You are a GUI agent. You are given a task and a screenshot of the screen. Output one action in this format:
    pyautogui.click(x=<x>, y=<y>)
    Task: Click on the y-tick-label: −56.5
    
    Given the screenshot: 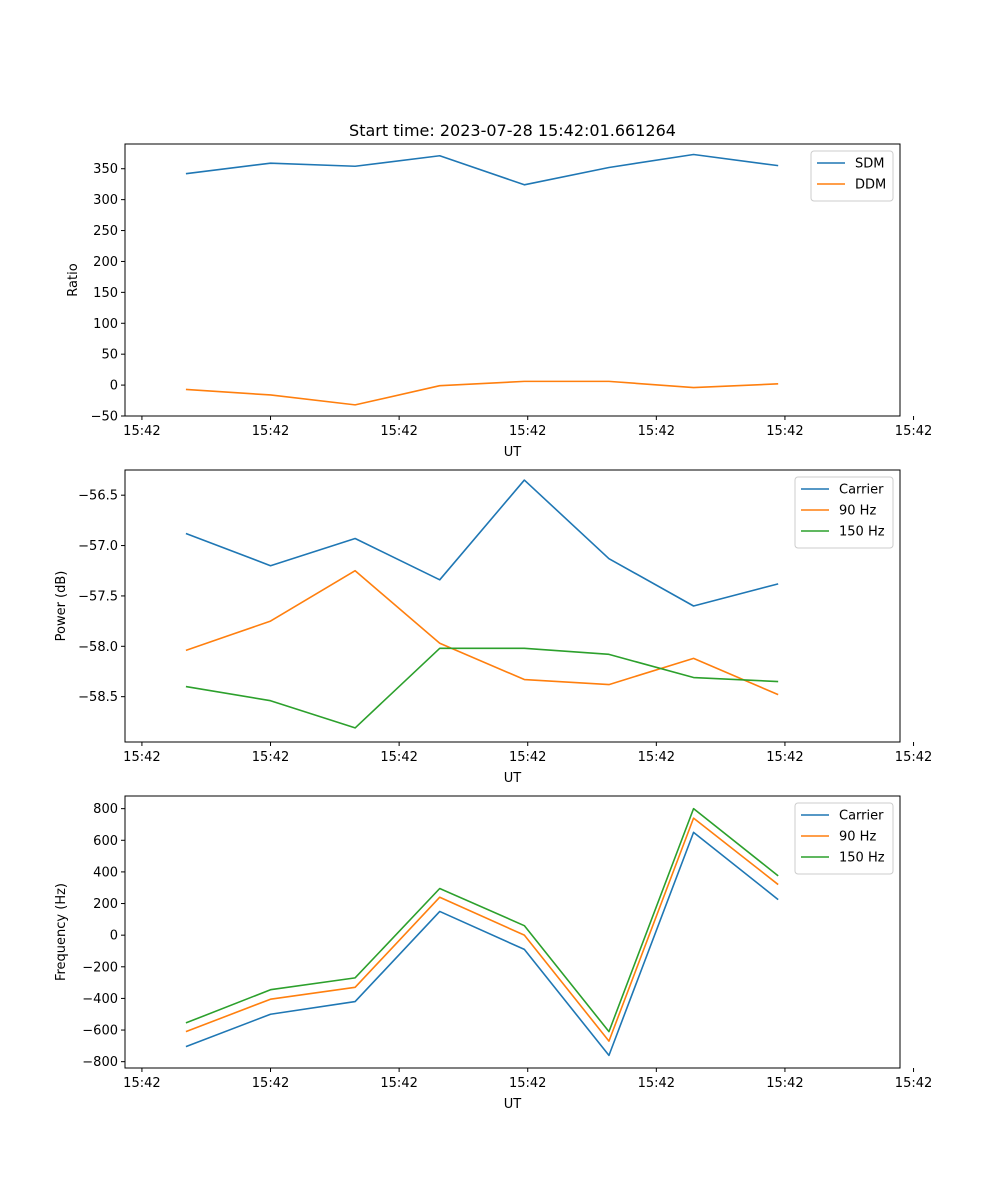 What is the action you would take?
    pyautogui.click(x=98, y=496)
    